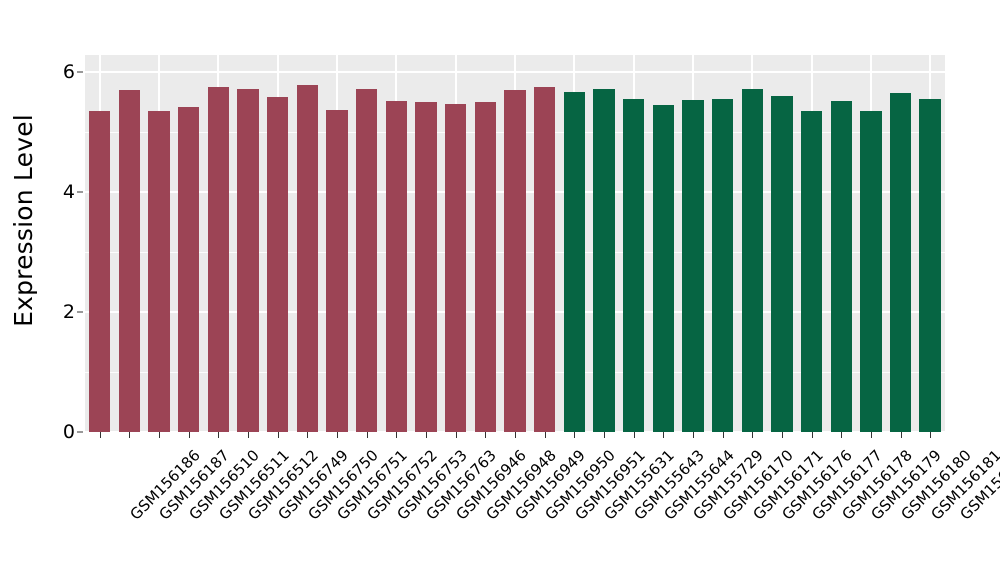  I want to click on y-axis-title: Expression Level, so click(23, 220).